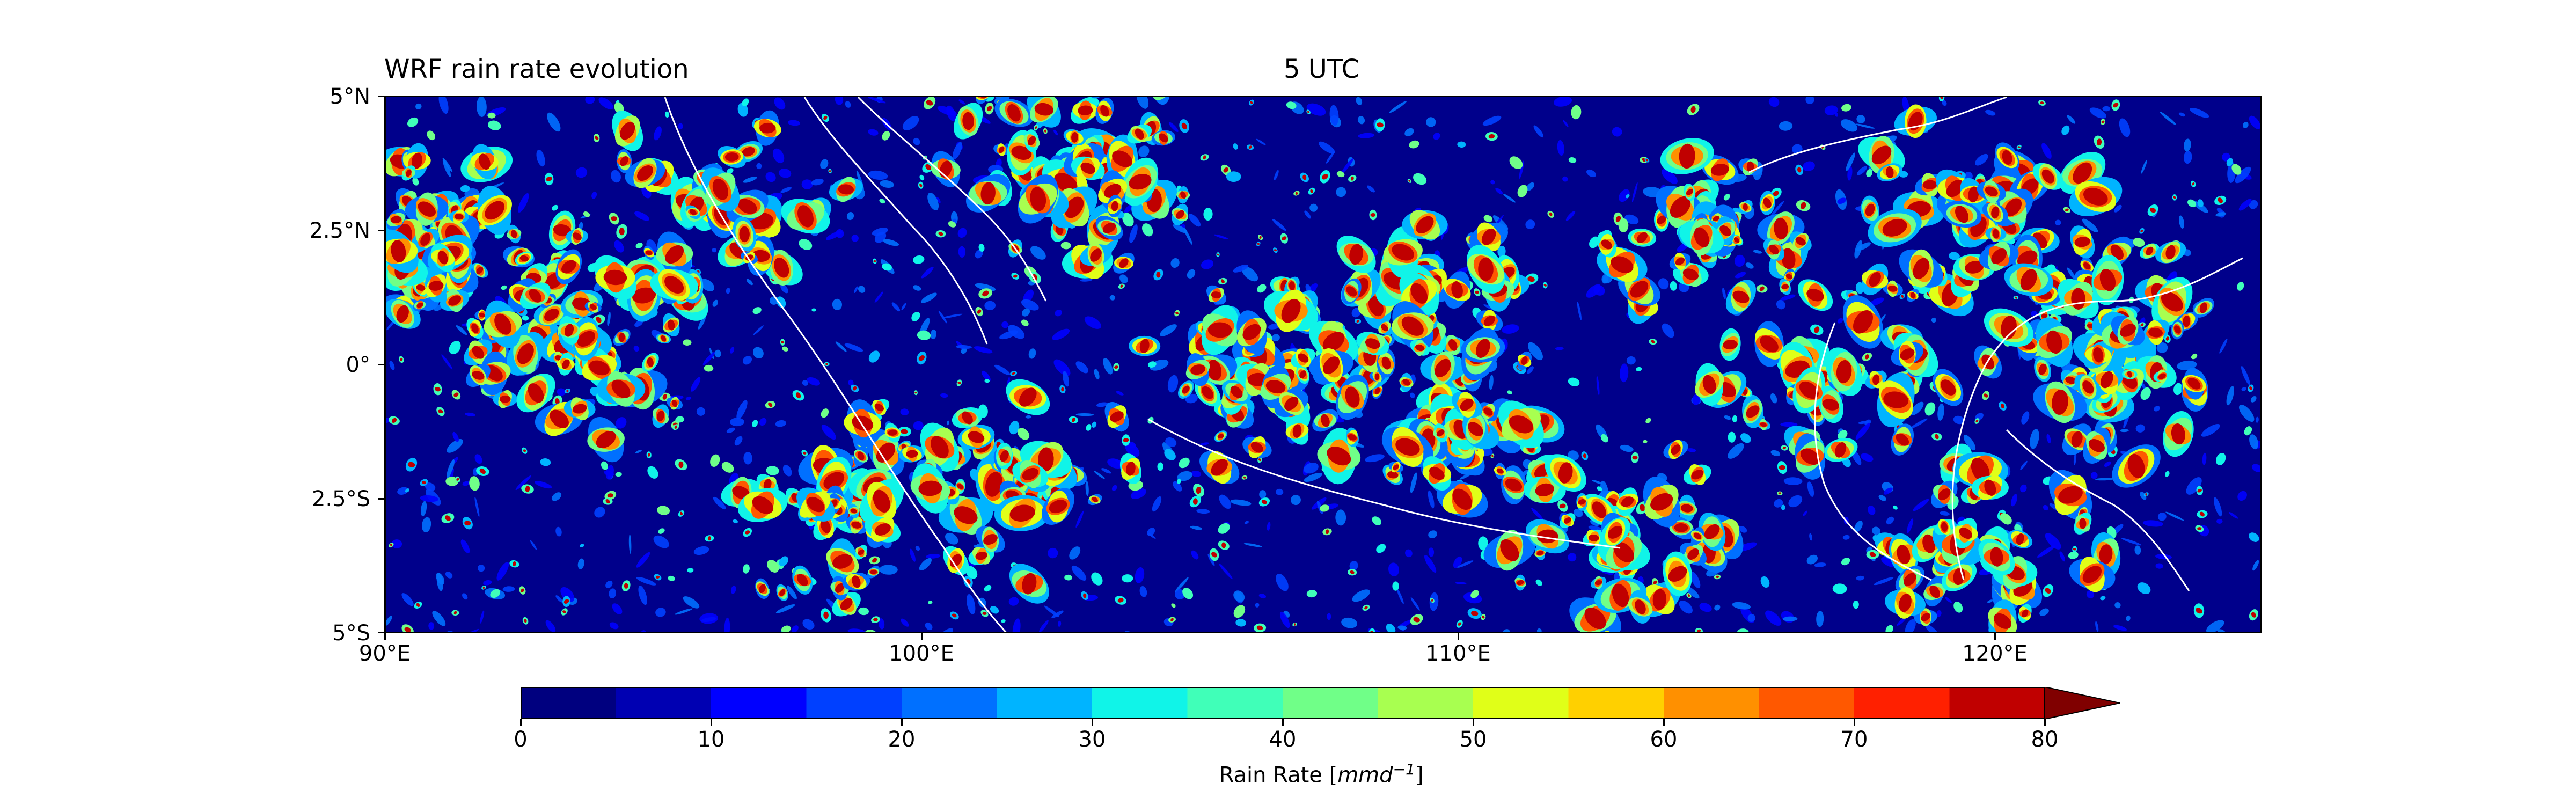 The width and height of the screenshot is (2576, 805). What do you see at coordinates (1664, 739) in the screenshot?
I see `colorbar-tick-label: 60` at bounding box center [1664, 739].